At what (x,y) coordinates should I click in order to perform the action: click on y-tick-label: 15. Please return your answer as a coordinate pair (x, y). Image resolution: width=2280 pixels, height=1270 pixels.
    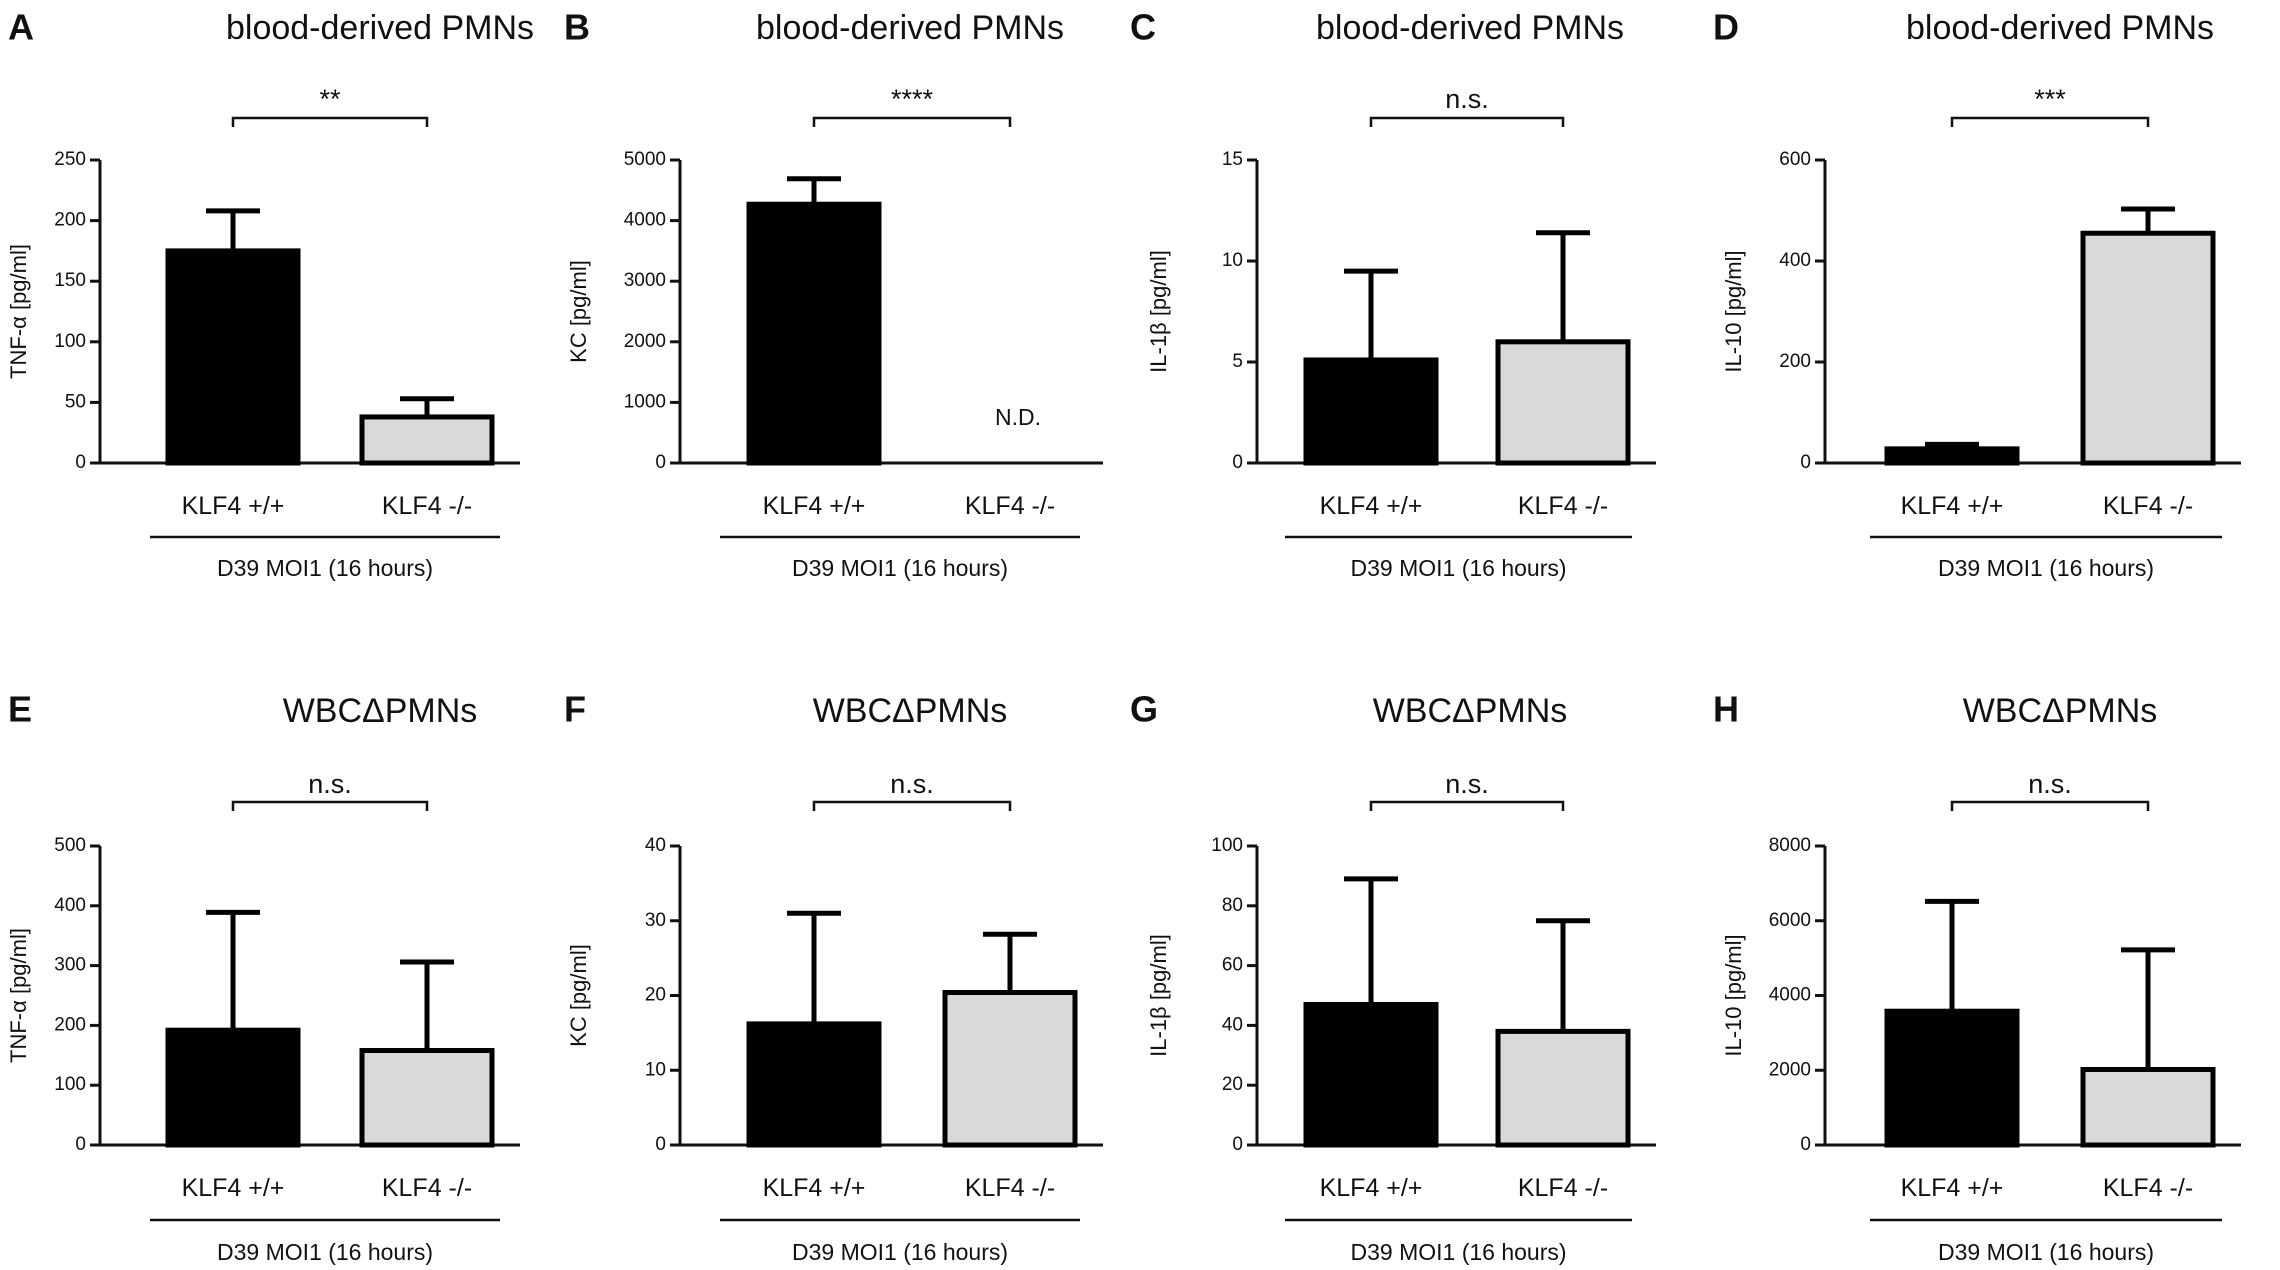
    Looking at the image, I should click on (1232, 159).